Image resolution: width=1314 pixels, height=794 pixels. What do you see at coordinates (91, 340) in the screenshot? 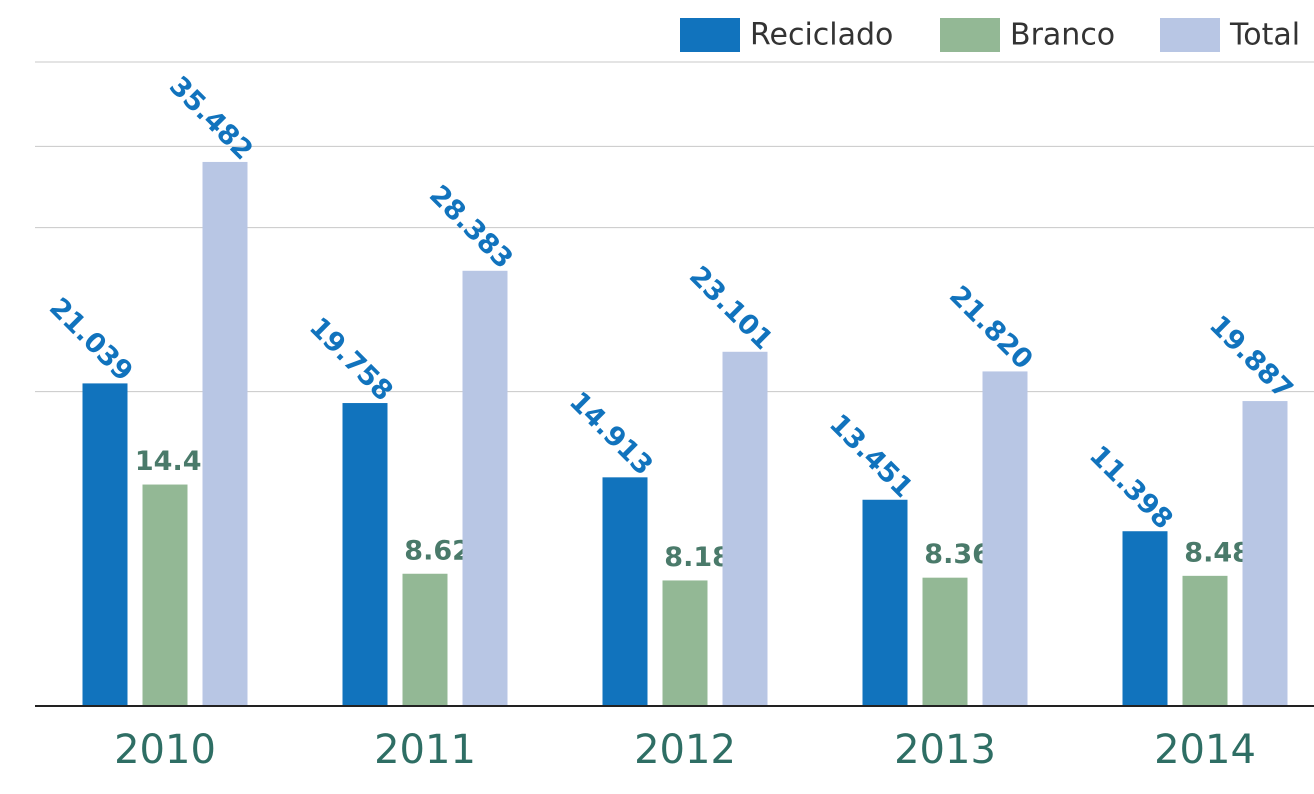
I see `data-label: 21.039` at bounding box center [91, 340].